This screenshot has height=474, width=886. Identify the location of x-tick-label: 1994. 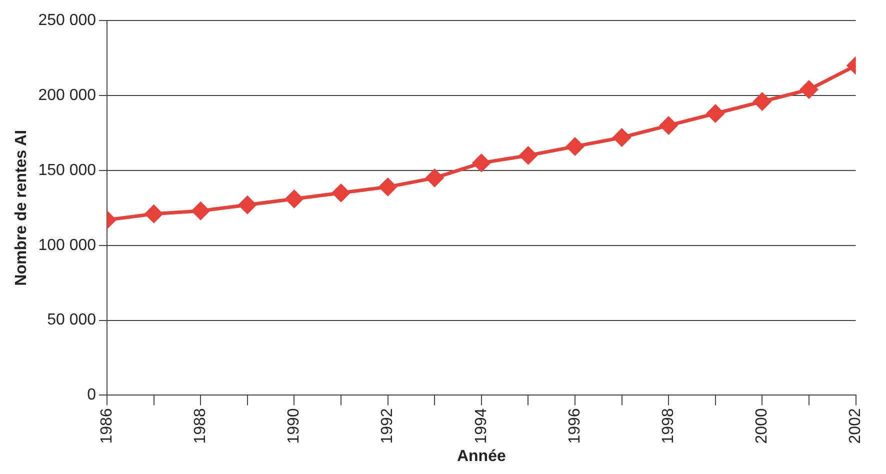
(481, 426).